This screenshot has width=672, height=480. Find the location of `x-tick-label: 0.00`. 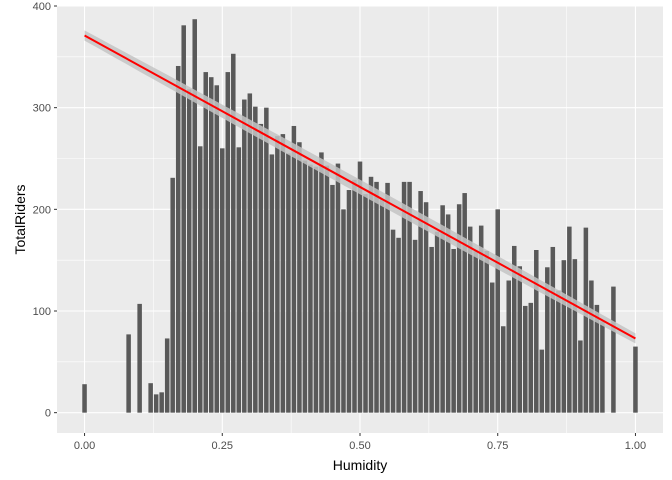

x-tick-label: 0.00 is located at coordinates (84, 446).